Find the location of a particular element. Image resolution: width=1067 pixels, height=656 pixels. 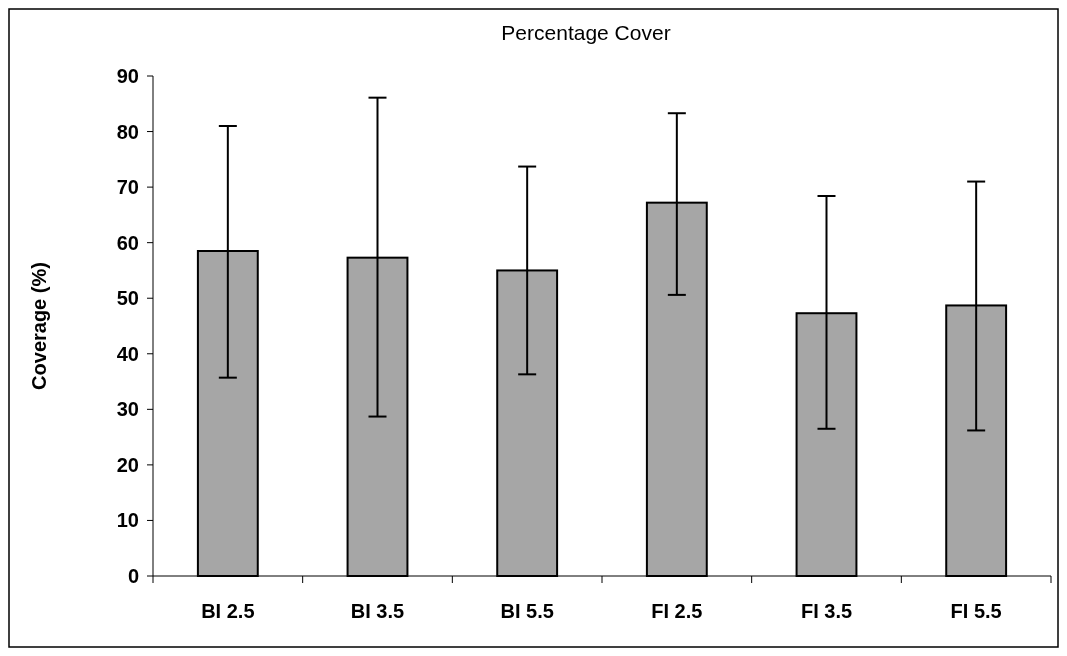

x-tick-label: BI 3.5 is located at coordinates (377, 611).